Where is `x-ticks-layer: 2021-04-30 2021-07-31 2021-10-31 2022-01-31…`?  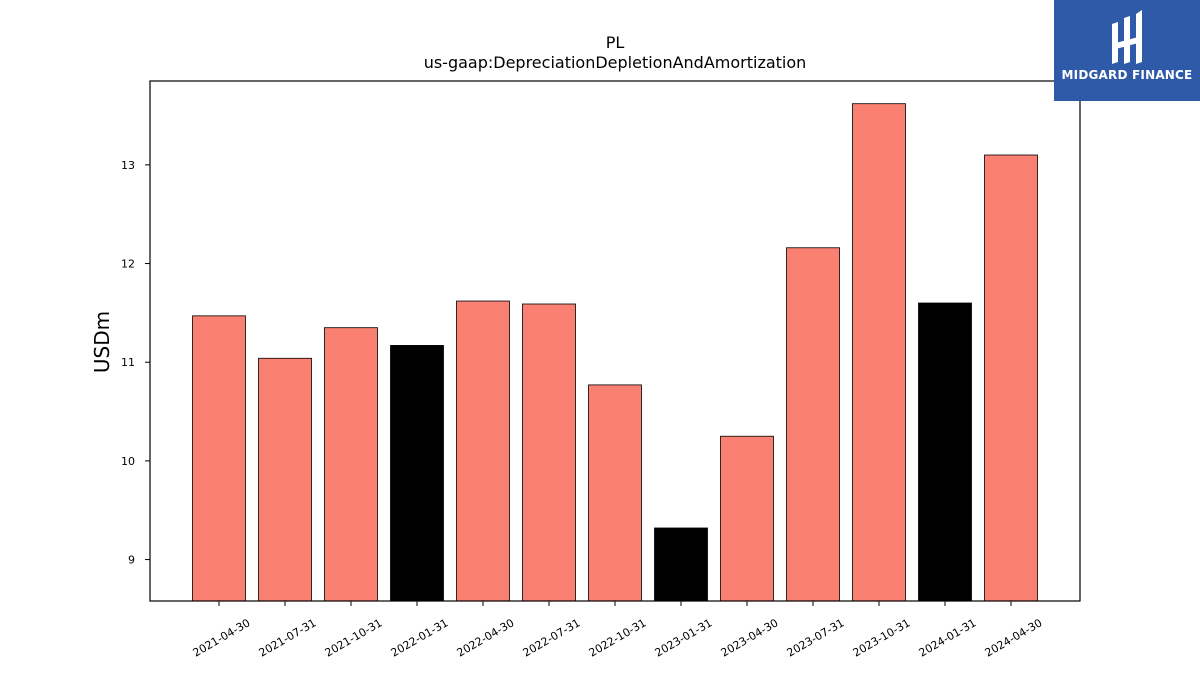
x-ticks-layer: 2021-04-30 2021-07-31 2021-10-31 2022-01-31… is located at coordinates (618, 630).